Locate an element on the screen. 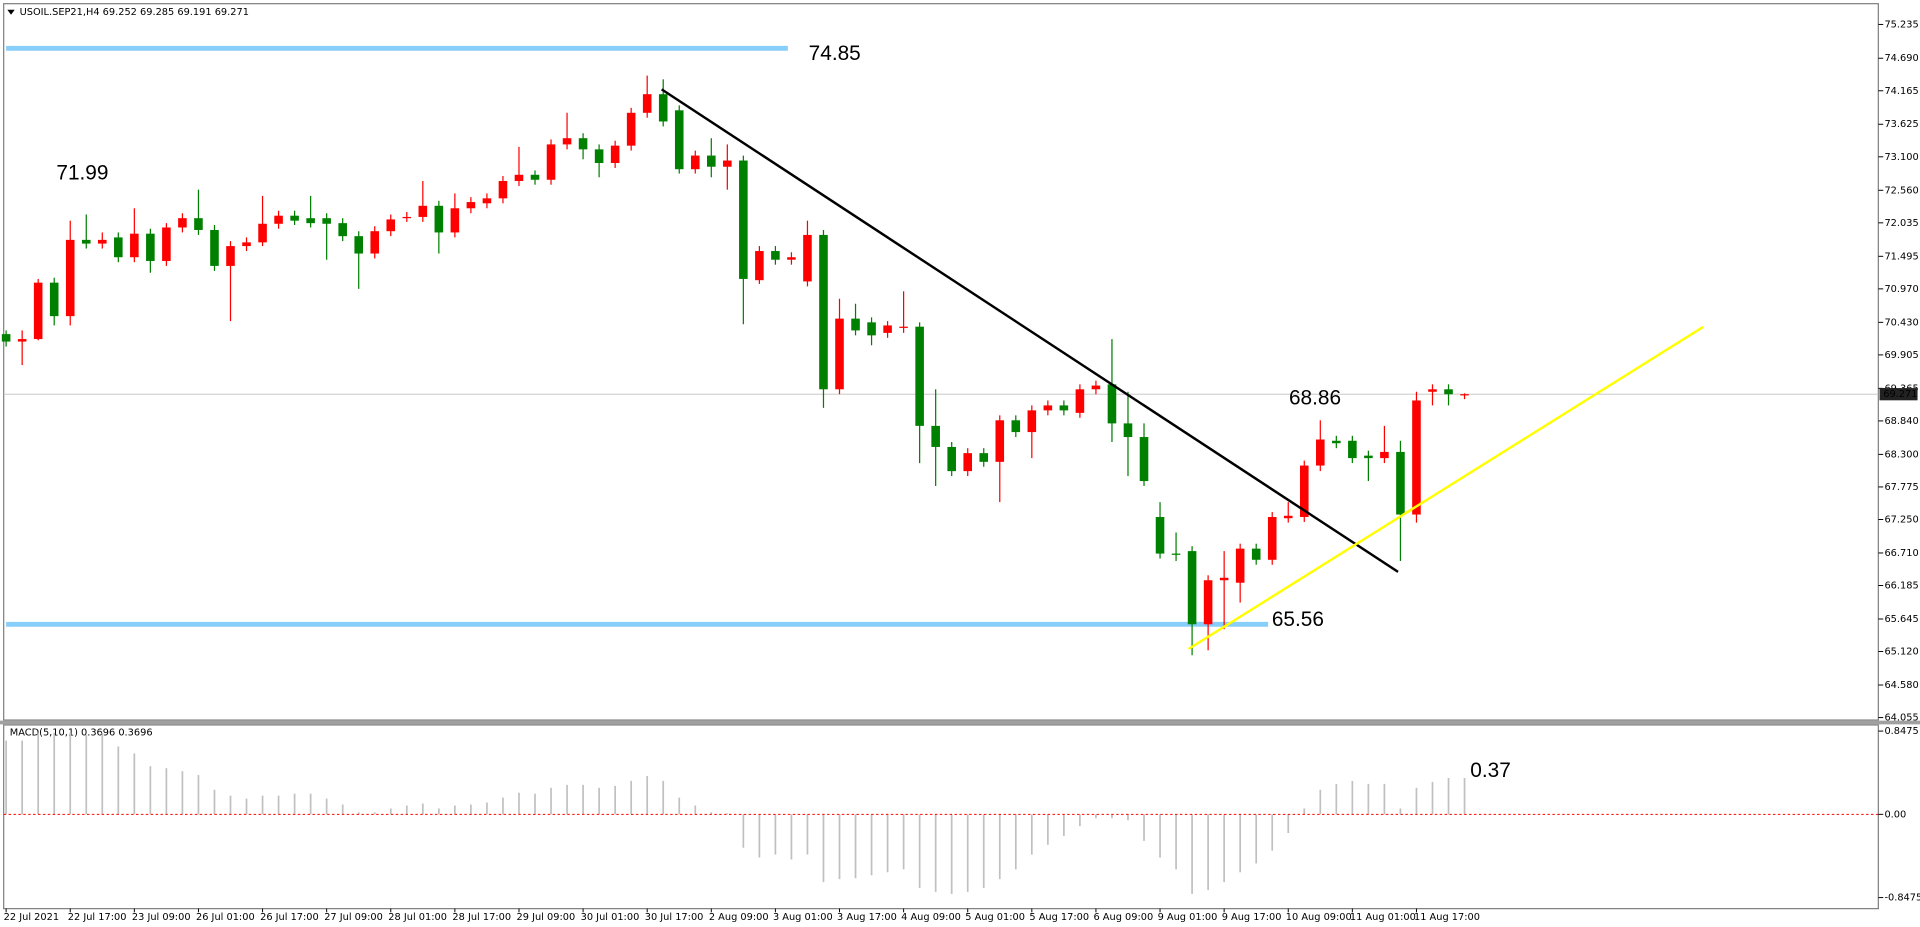 This screenshot has height=927, width=1920. level-label: 65.56 is located at coordinates (1298, 619).